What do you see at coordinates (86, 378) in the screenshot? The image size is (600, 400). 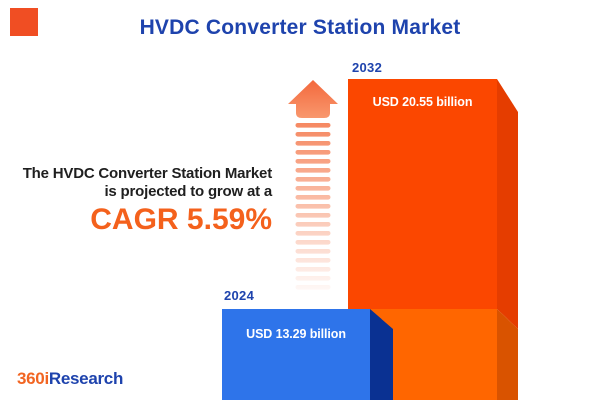 I see `logo-suffix: Research` at bounding box center [86, 378].